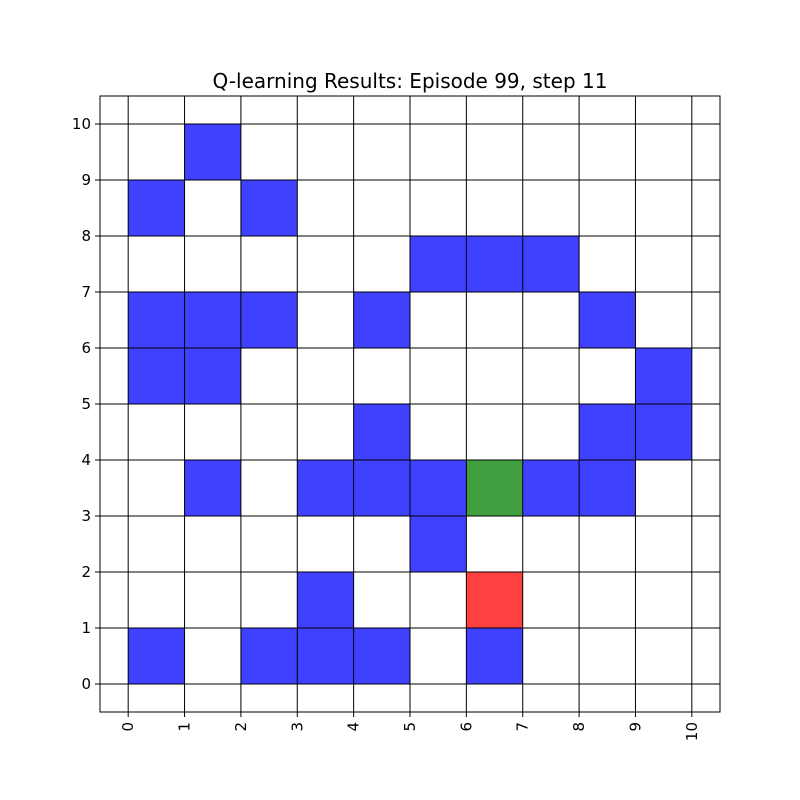 The height and width of the screenshot is (800, 800). What do you see at coordinates (86, 236) in the screenshot?
I see `y-tick-label: 8` at bounding box center [86, 236].